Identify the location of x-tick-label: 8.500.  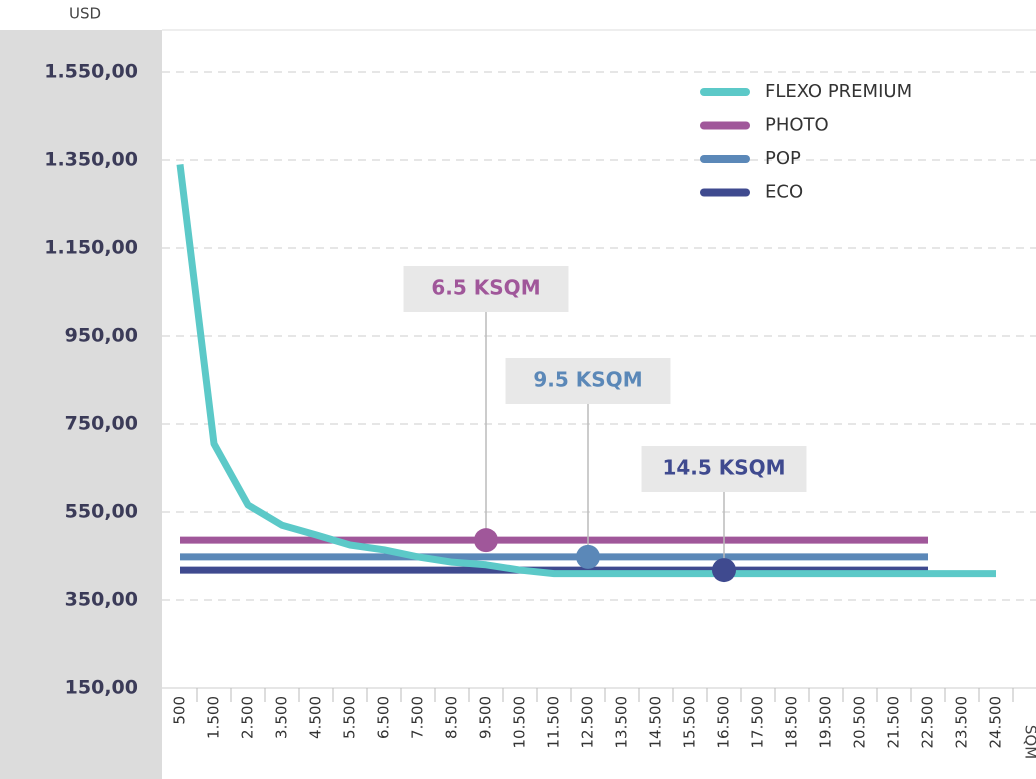
(452, 717).